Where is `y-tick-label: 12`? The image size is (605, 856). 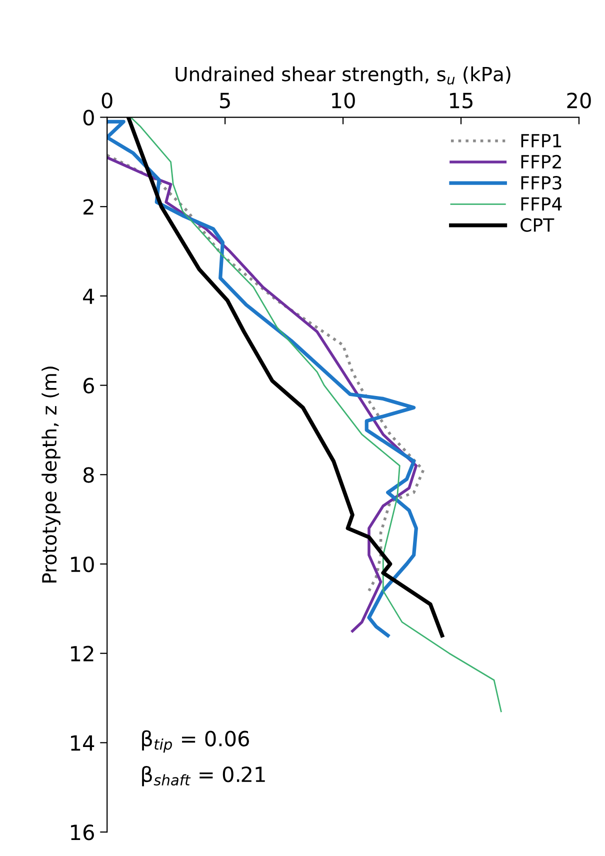
y-tick-label: 12 is located at coordinates (82, 654).